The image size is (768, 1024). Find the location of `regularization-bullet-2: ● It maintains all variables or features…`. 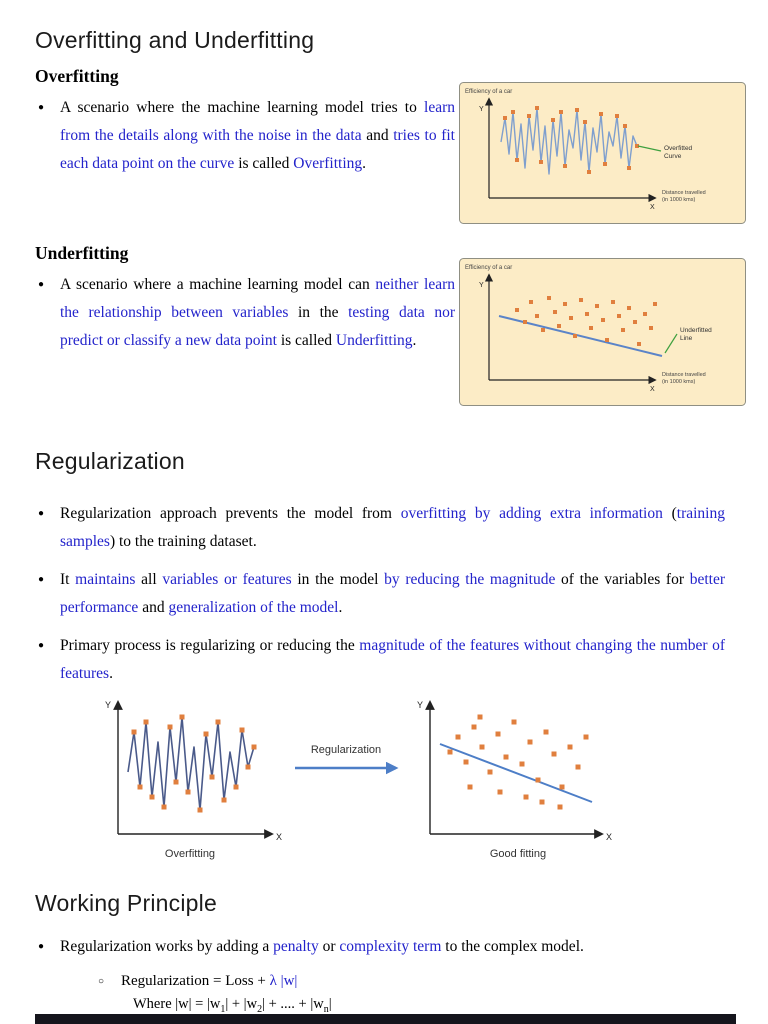

regularization-bullet-2: ● It maintains all variables or features… is located at coordinates (380, 594).